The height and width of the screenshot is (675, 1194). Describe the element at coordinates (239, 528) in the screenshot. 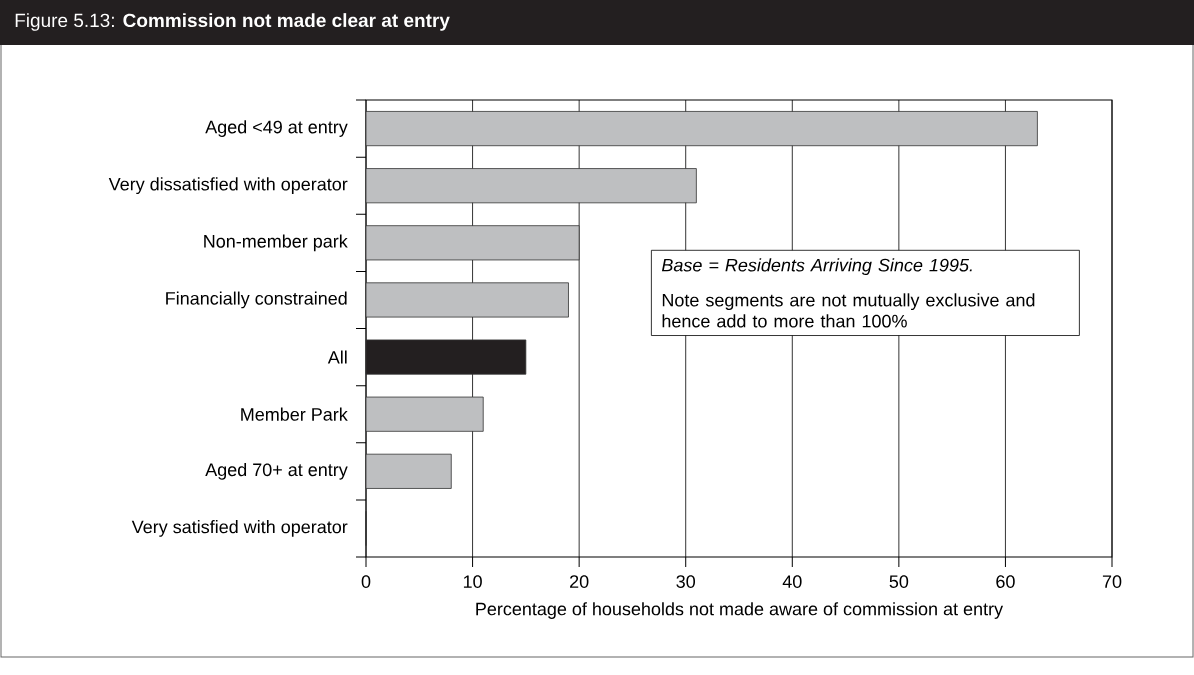

I see `y-tick-label: Very satisfied with operator` at that location.